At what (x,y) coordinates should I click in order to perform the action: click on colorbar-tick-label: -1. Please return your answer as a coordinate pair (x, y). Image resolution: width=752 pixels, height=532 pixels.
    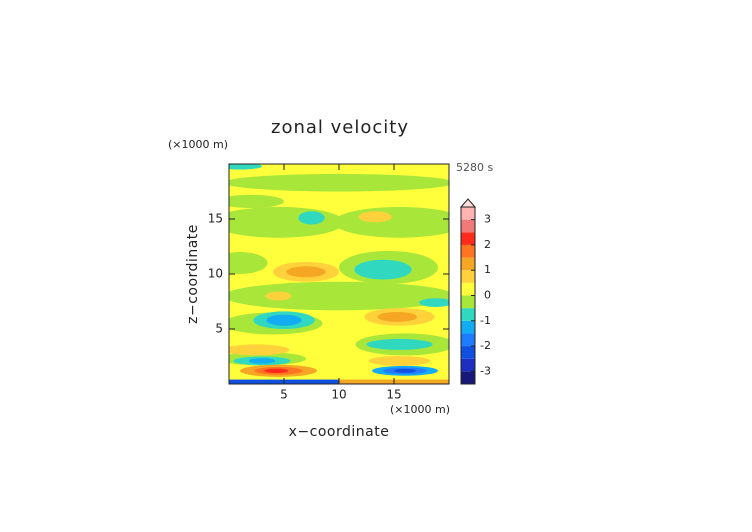
    Looking at the image, I should click on (485, 320).